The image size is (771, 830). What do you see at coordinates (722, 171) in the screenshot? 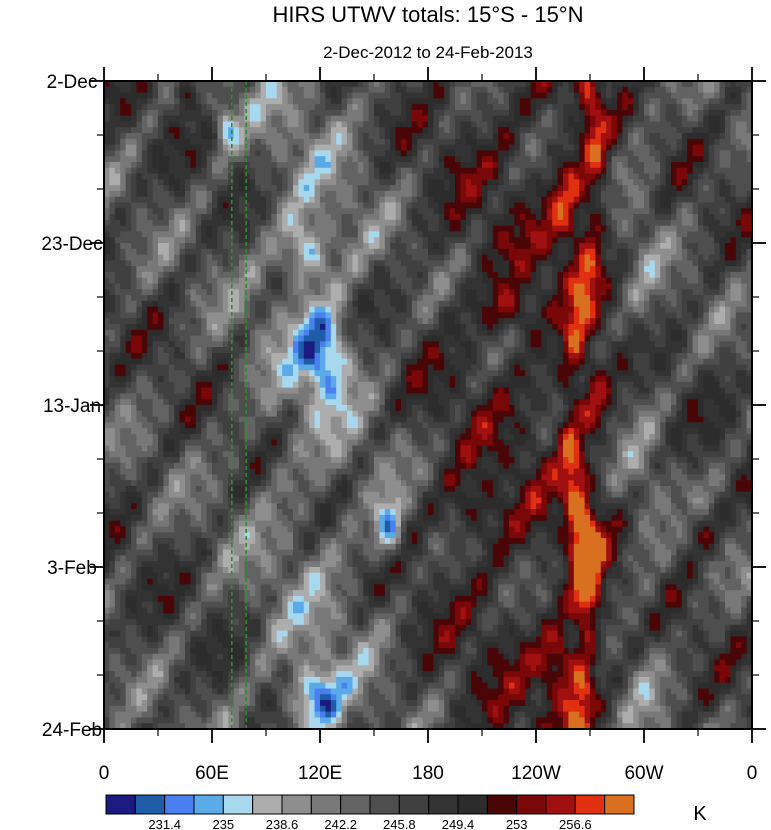
I see `field-cell-1914` at bounding box center [722, 171].